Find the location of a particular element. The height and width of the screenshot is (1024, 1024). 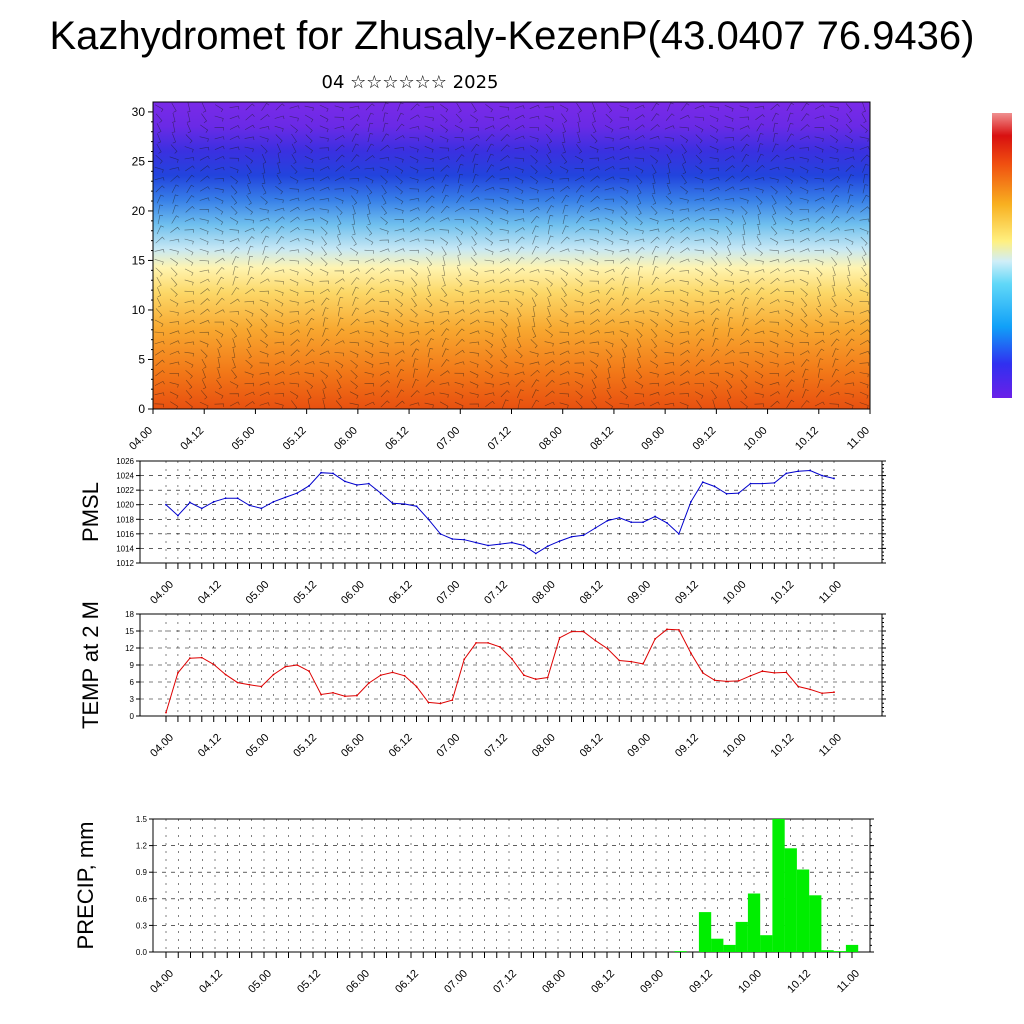

y-tick-label: 9 is located at coordinates (132, 665).